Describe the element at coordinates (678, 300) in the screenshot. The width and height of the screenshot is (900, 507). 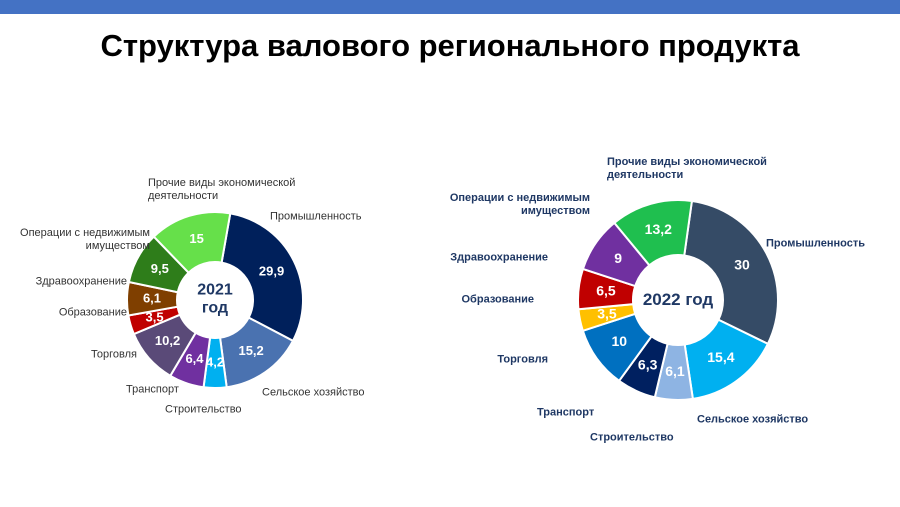
I see `center-label: 2022 год` at that location.